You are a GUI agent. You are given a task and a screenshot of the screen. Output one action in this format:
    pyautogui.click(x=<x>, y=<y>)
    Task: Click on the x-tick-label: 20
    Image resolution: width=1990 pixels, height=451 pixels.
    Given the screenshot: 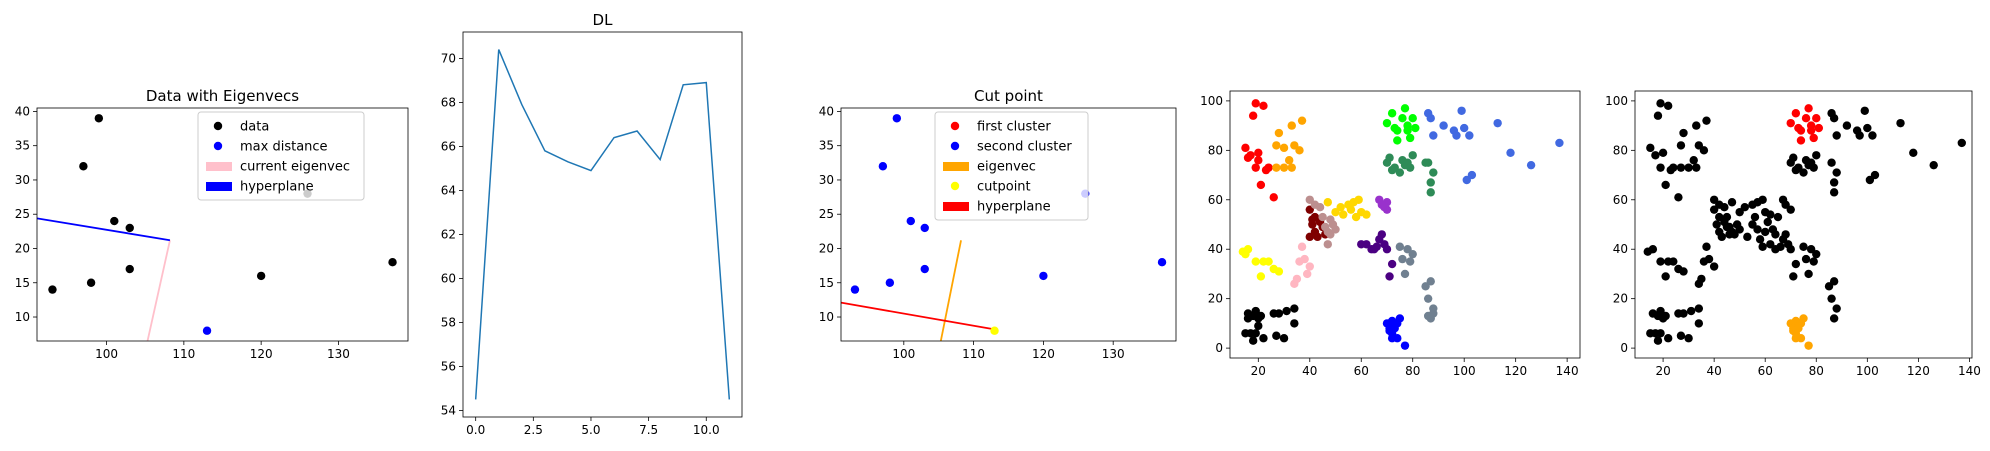 What is the action you would take?
    pyautogui.click(x=1258, y=371)
    